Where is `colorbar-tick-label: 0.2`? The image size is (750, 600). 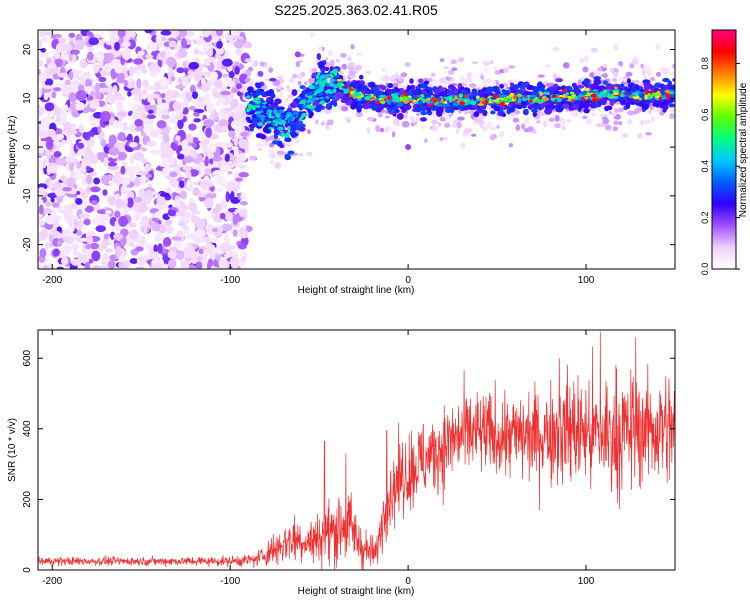 colorbar-tick-label: 0.2 is located at coordinates (705, 217).